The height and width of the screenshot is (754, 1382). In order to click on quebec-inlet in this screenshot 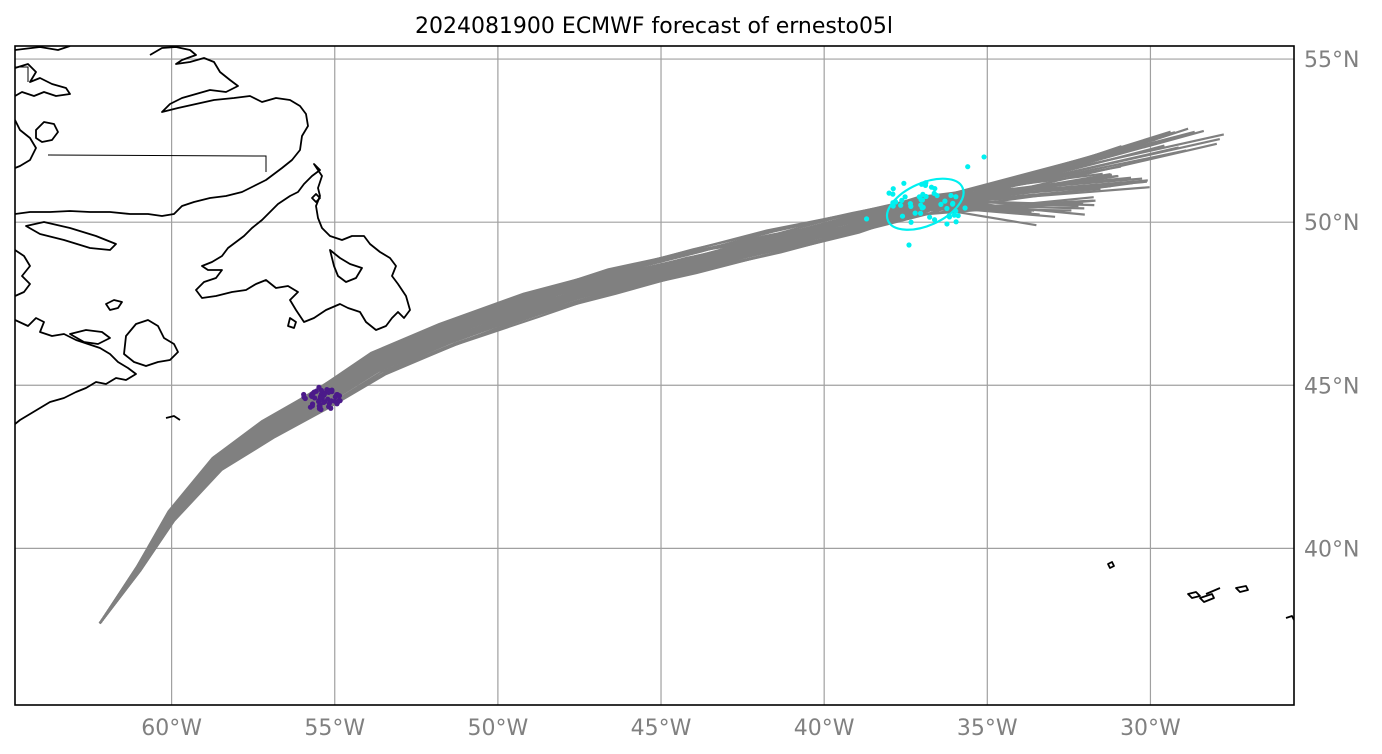, I will do `click(26, 144)`.